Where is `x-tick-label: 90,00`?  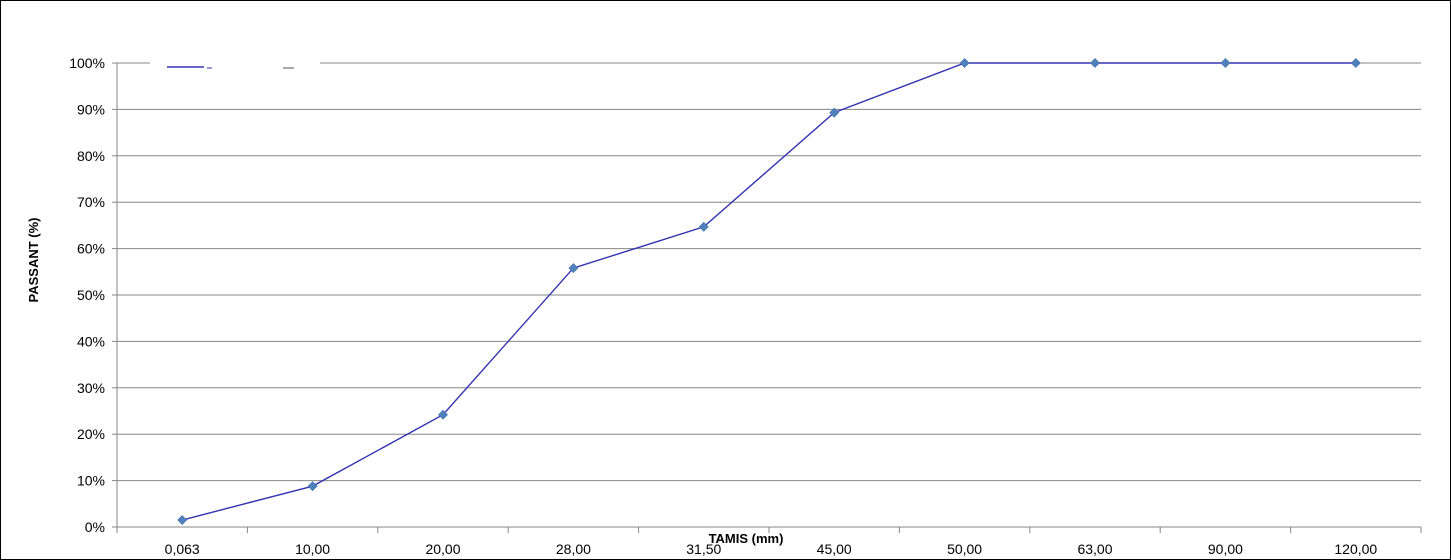 x-tick-label: 90,00 is located at coordinates (1225, 549).